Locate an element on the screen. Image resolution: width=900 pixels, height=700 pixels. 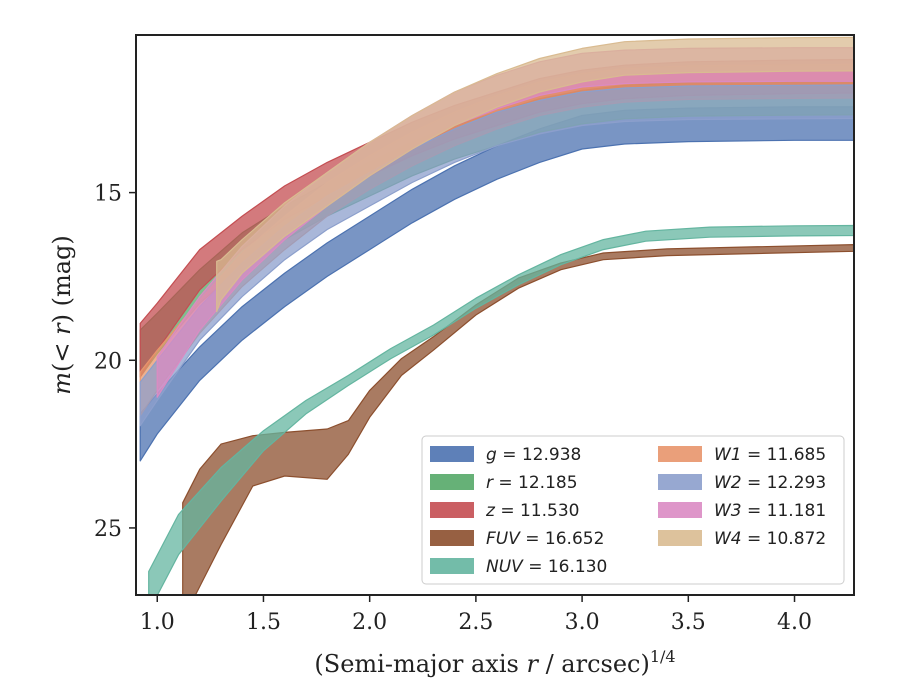
legend-item-w2: W2 = 12.293 is located at coordinates (742, 483).